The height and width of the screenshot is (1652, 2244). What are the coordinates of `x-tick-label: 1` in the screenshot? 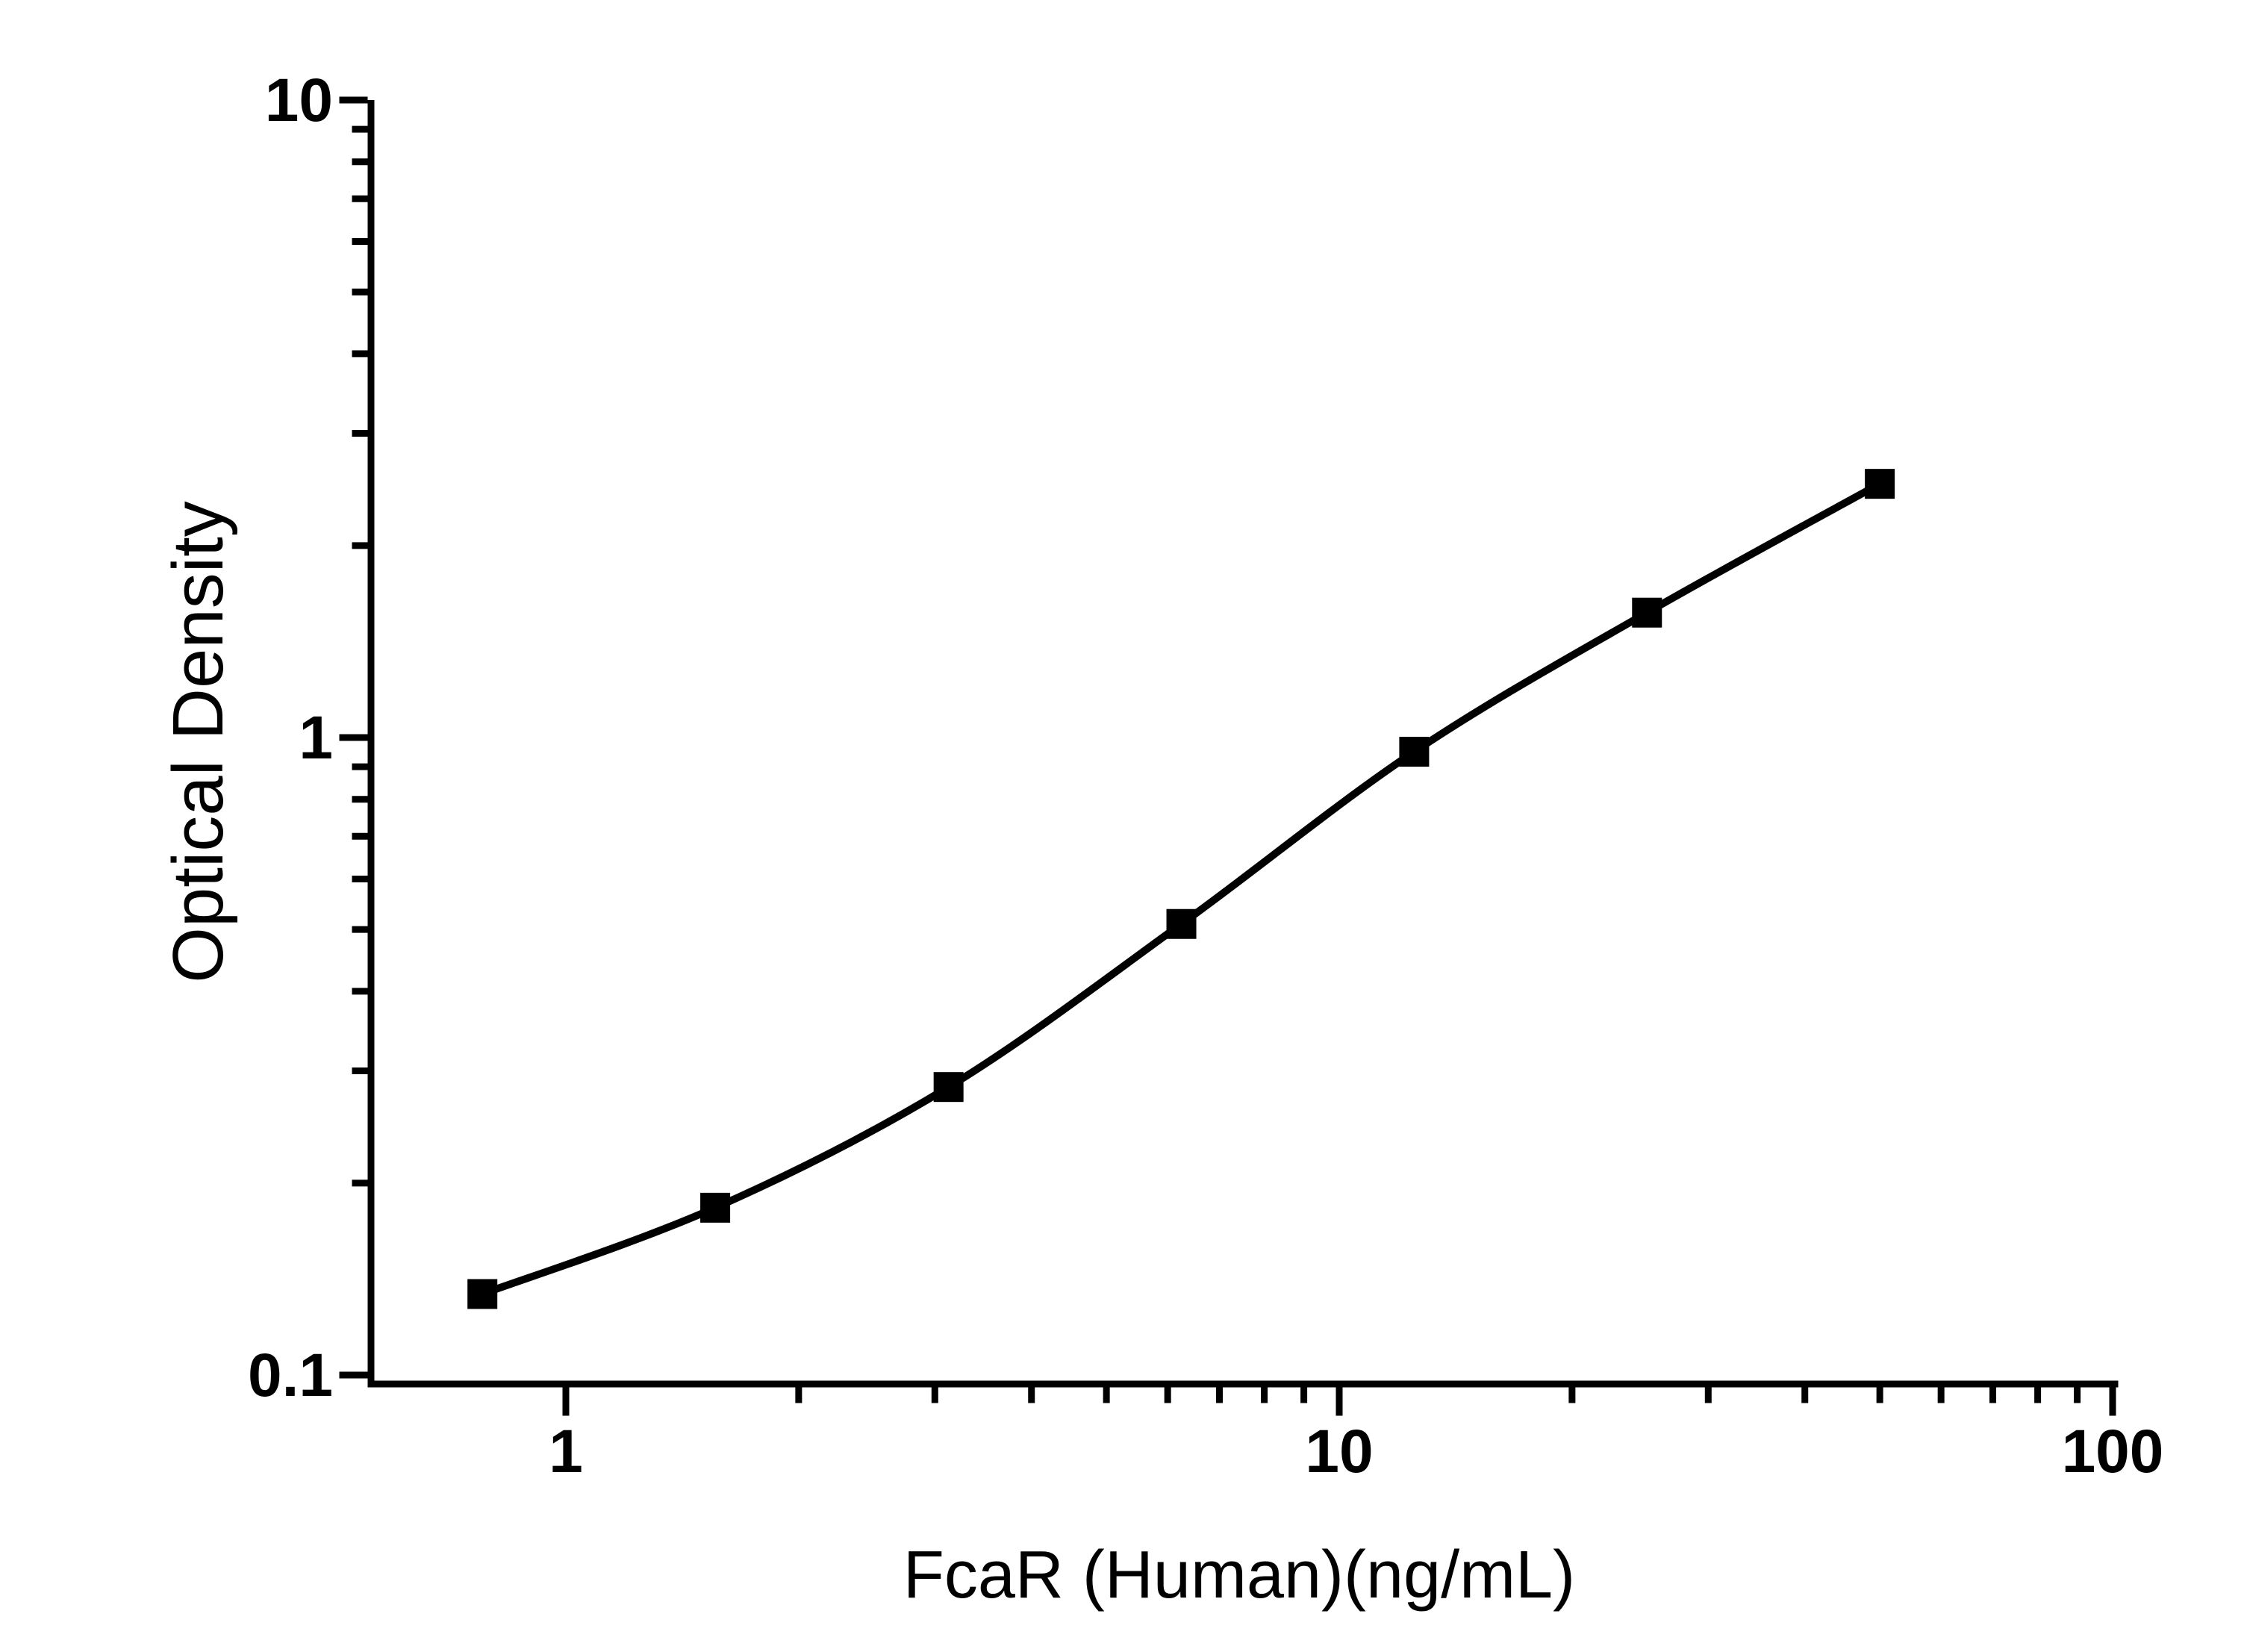 It's located at (566, 1452).